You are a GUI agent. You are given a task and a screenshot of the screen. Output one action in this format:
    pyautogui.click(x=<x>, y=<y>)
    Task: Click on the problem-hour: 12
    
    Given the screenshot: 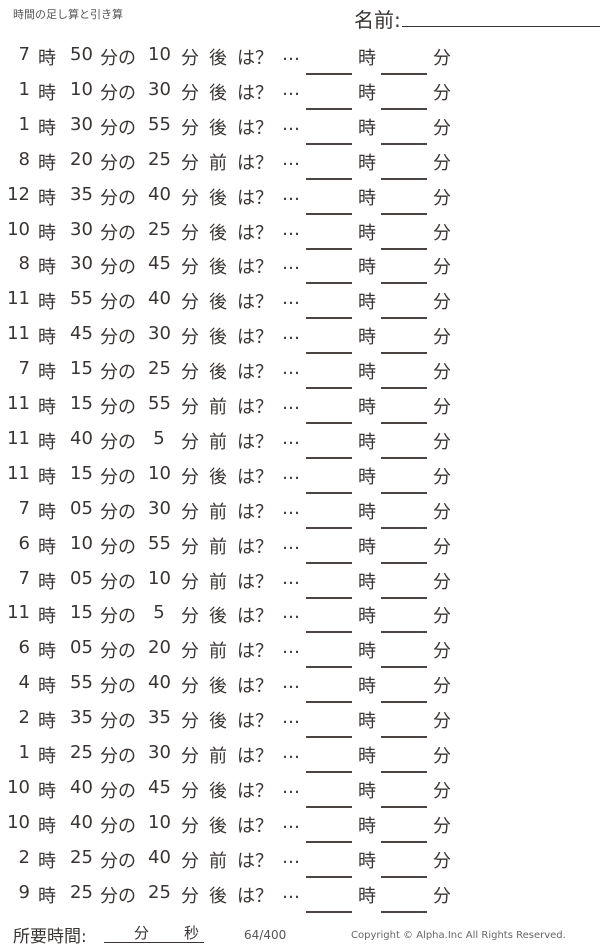 What is the action you would take?
    pyautogui.click(x=18, y=194)
    